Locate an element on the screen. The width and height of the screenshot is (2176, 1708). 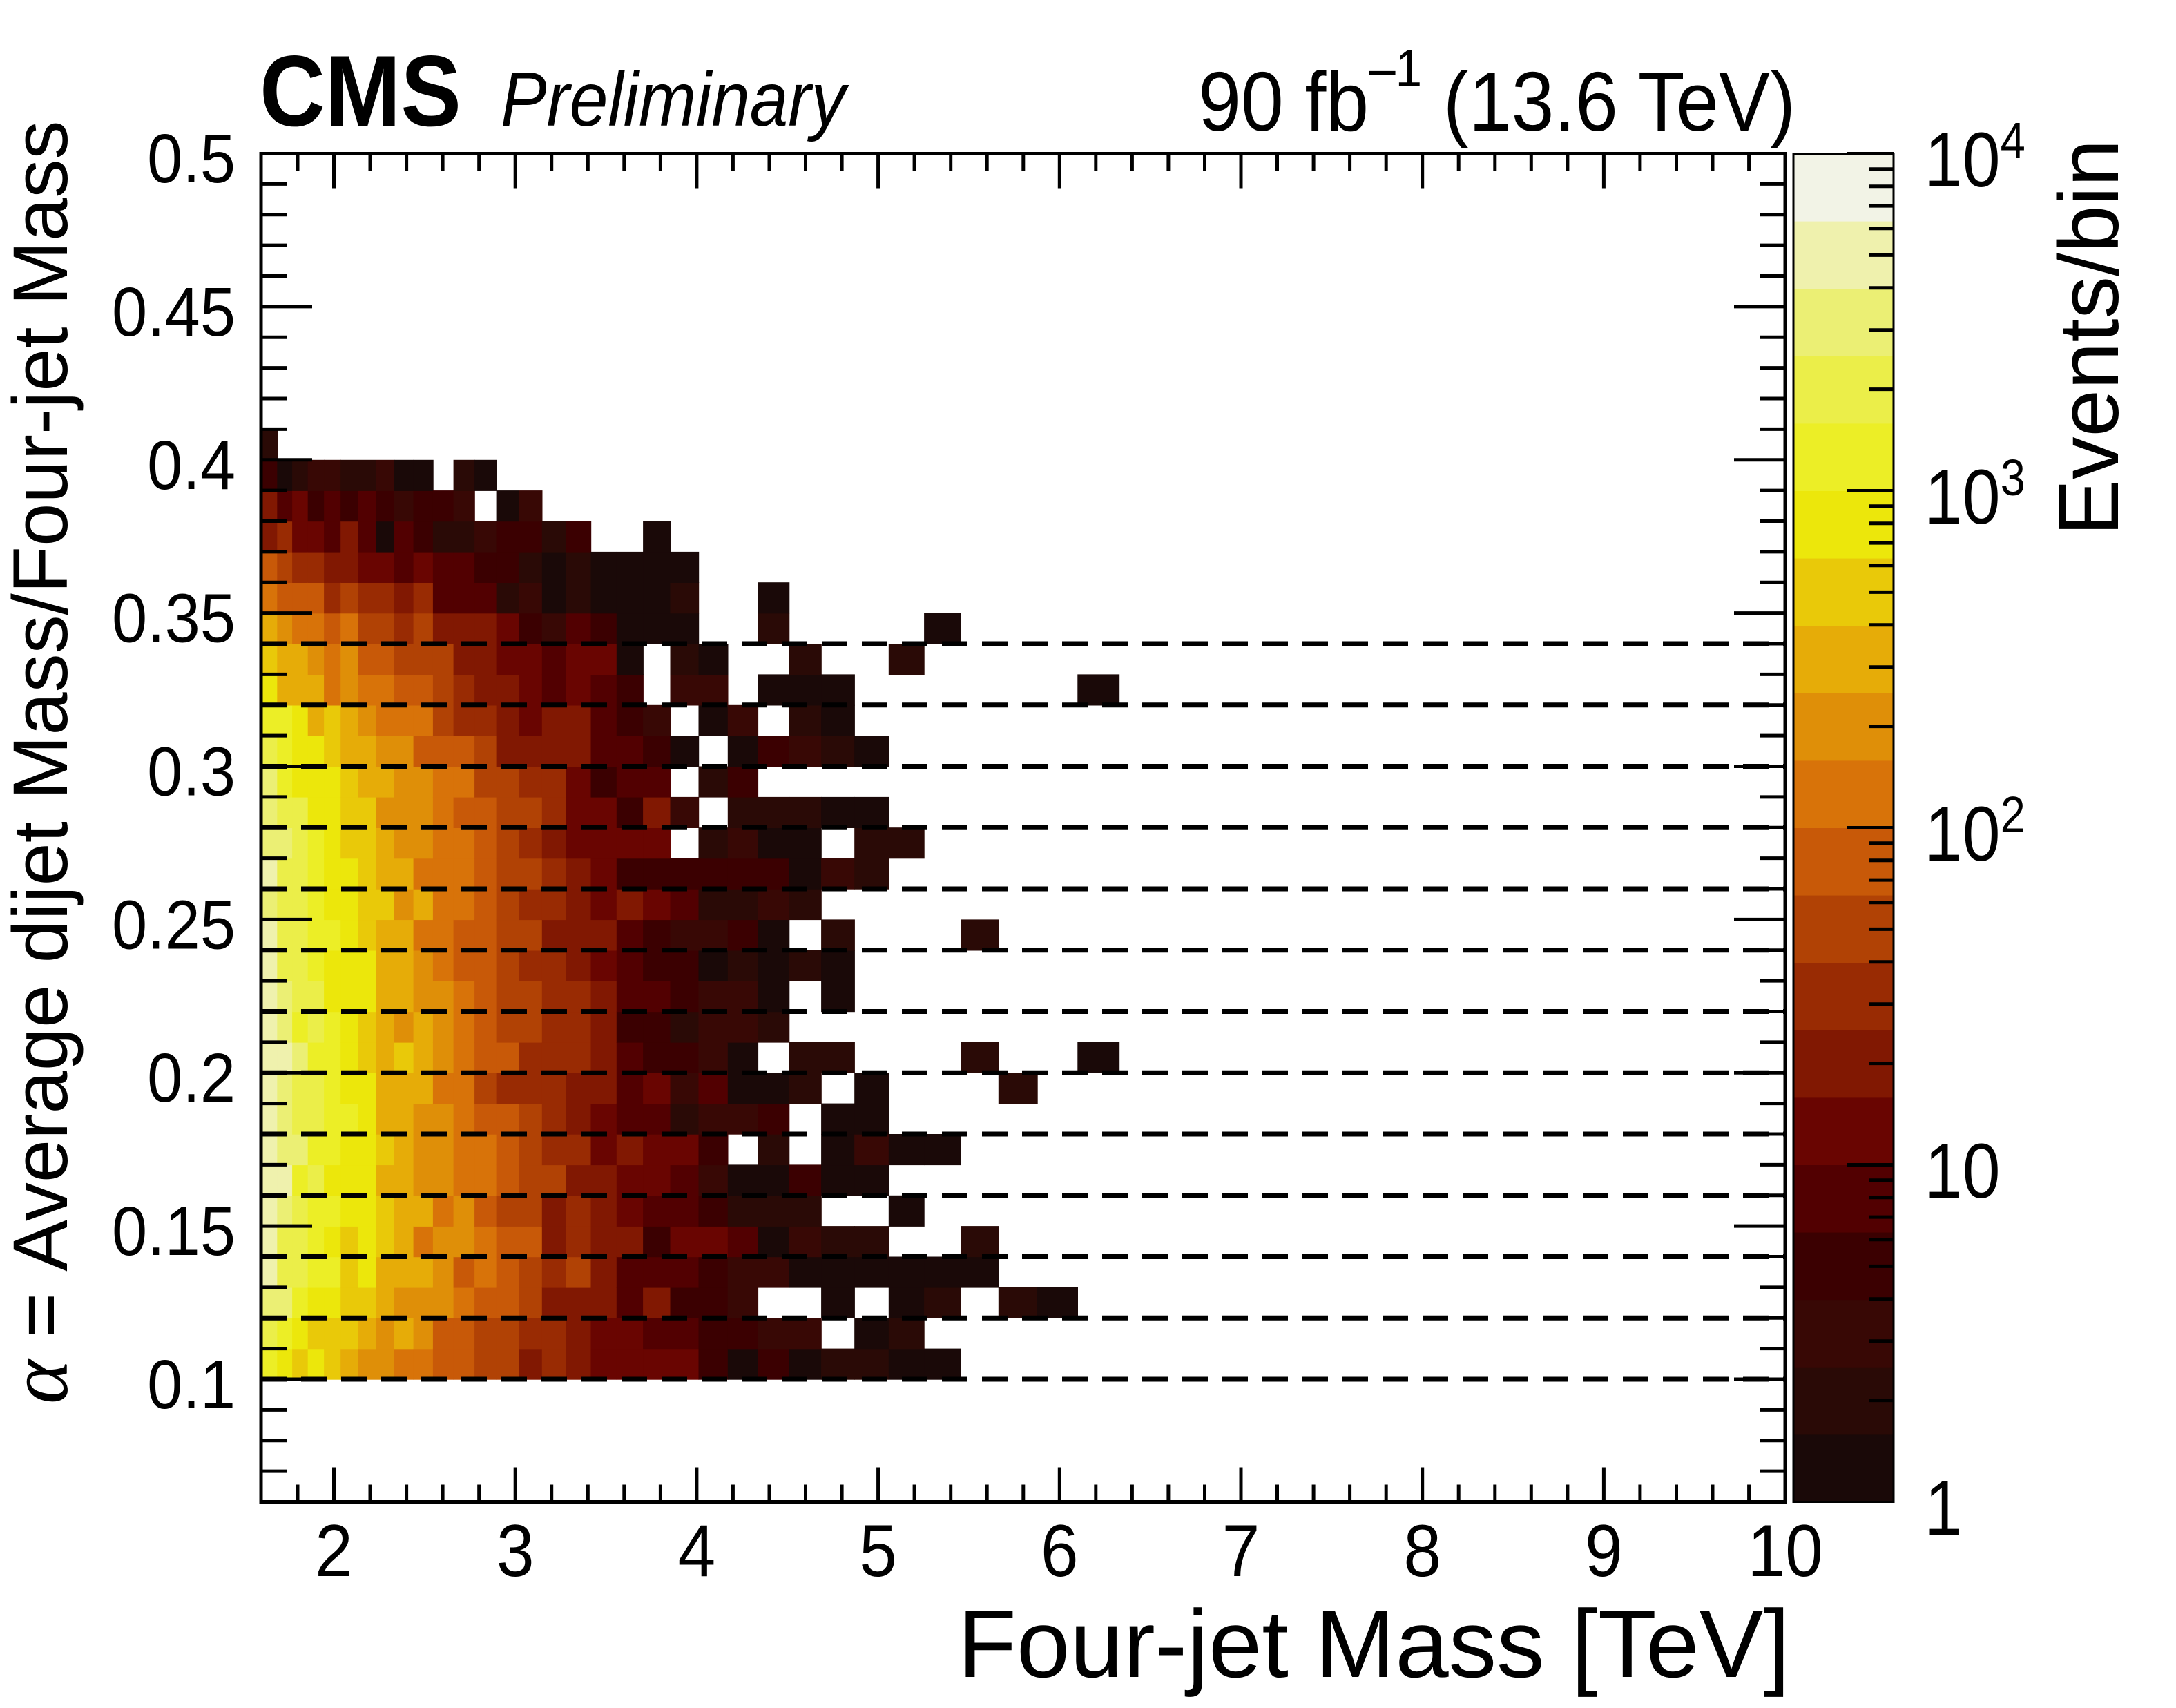
svg-text: CMS is located at coordinates (361, 92).